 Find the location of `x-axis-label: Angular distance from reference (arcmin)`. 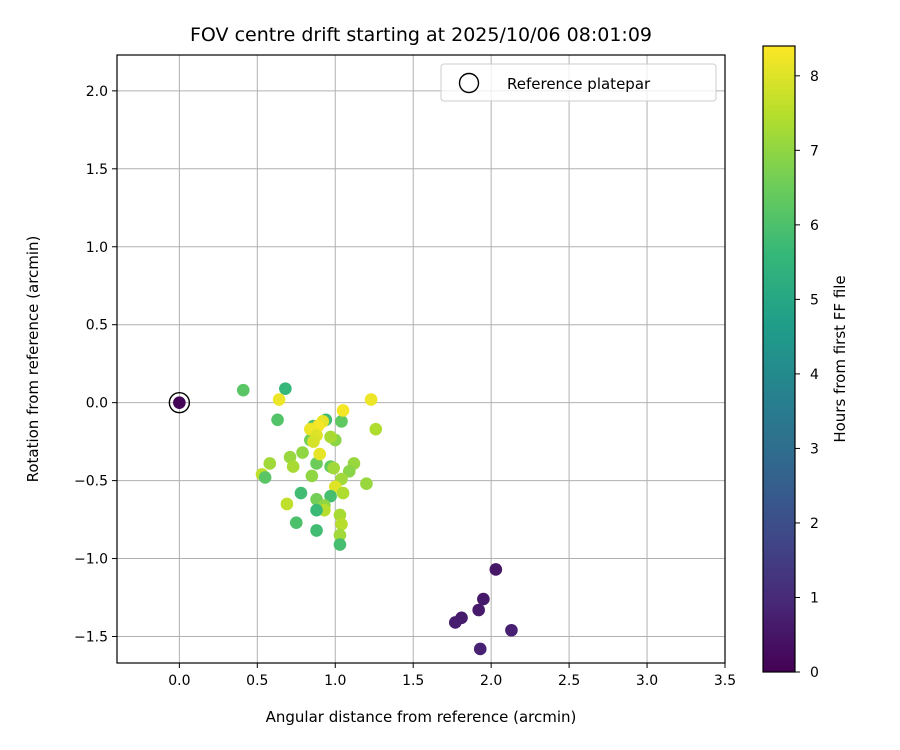

x-axis-label: Angular distance from reference (arcmin) is located at coordinates (421, 717).